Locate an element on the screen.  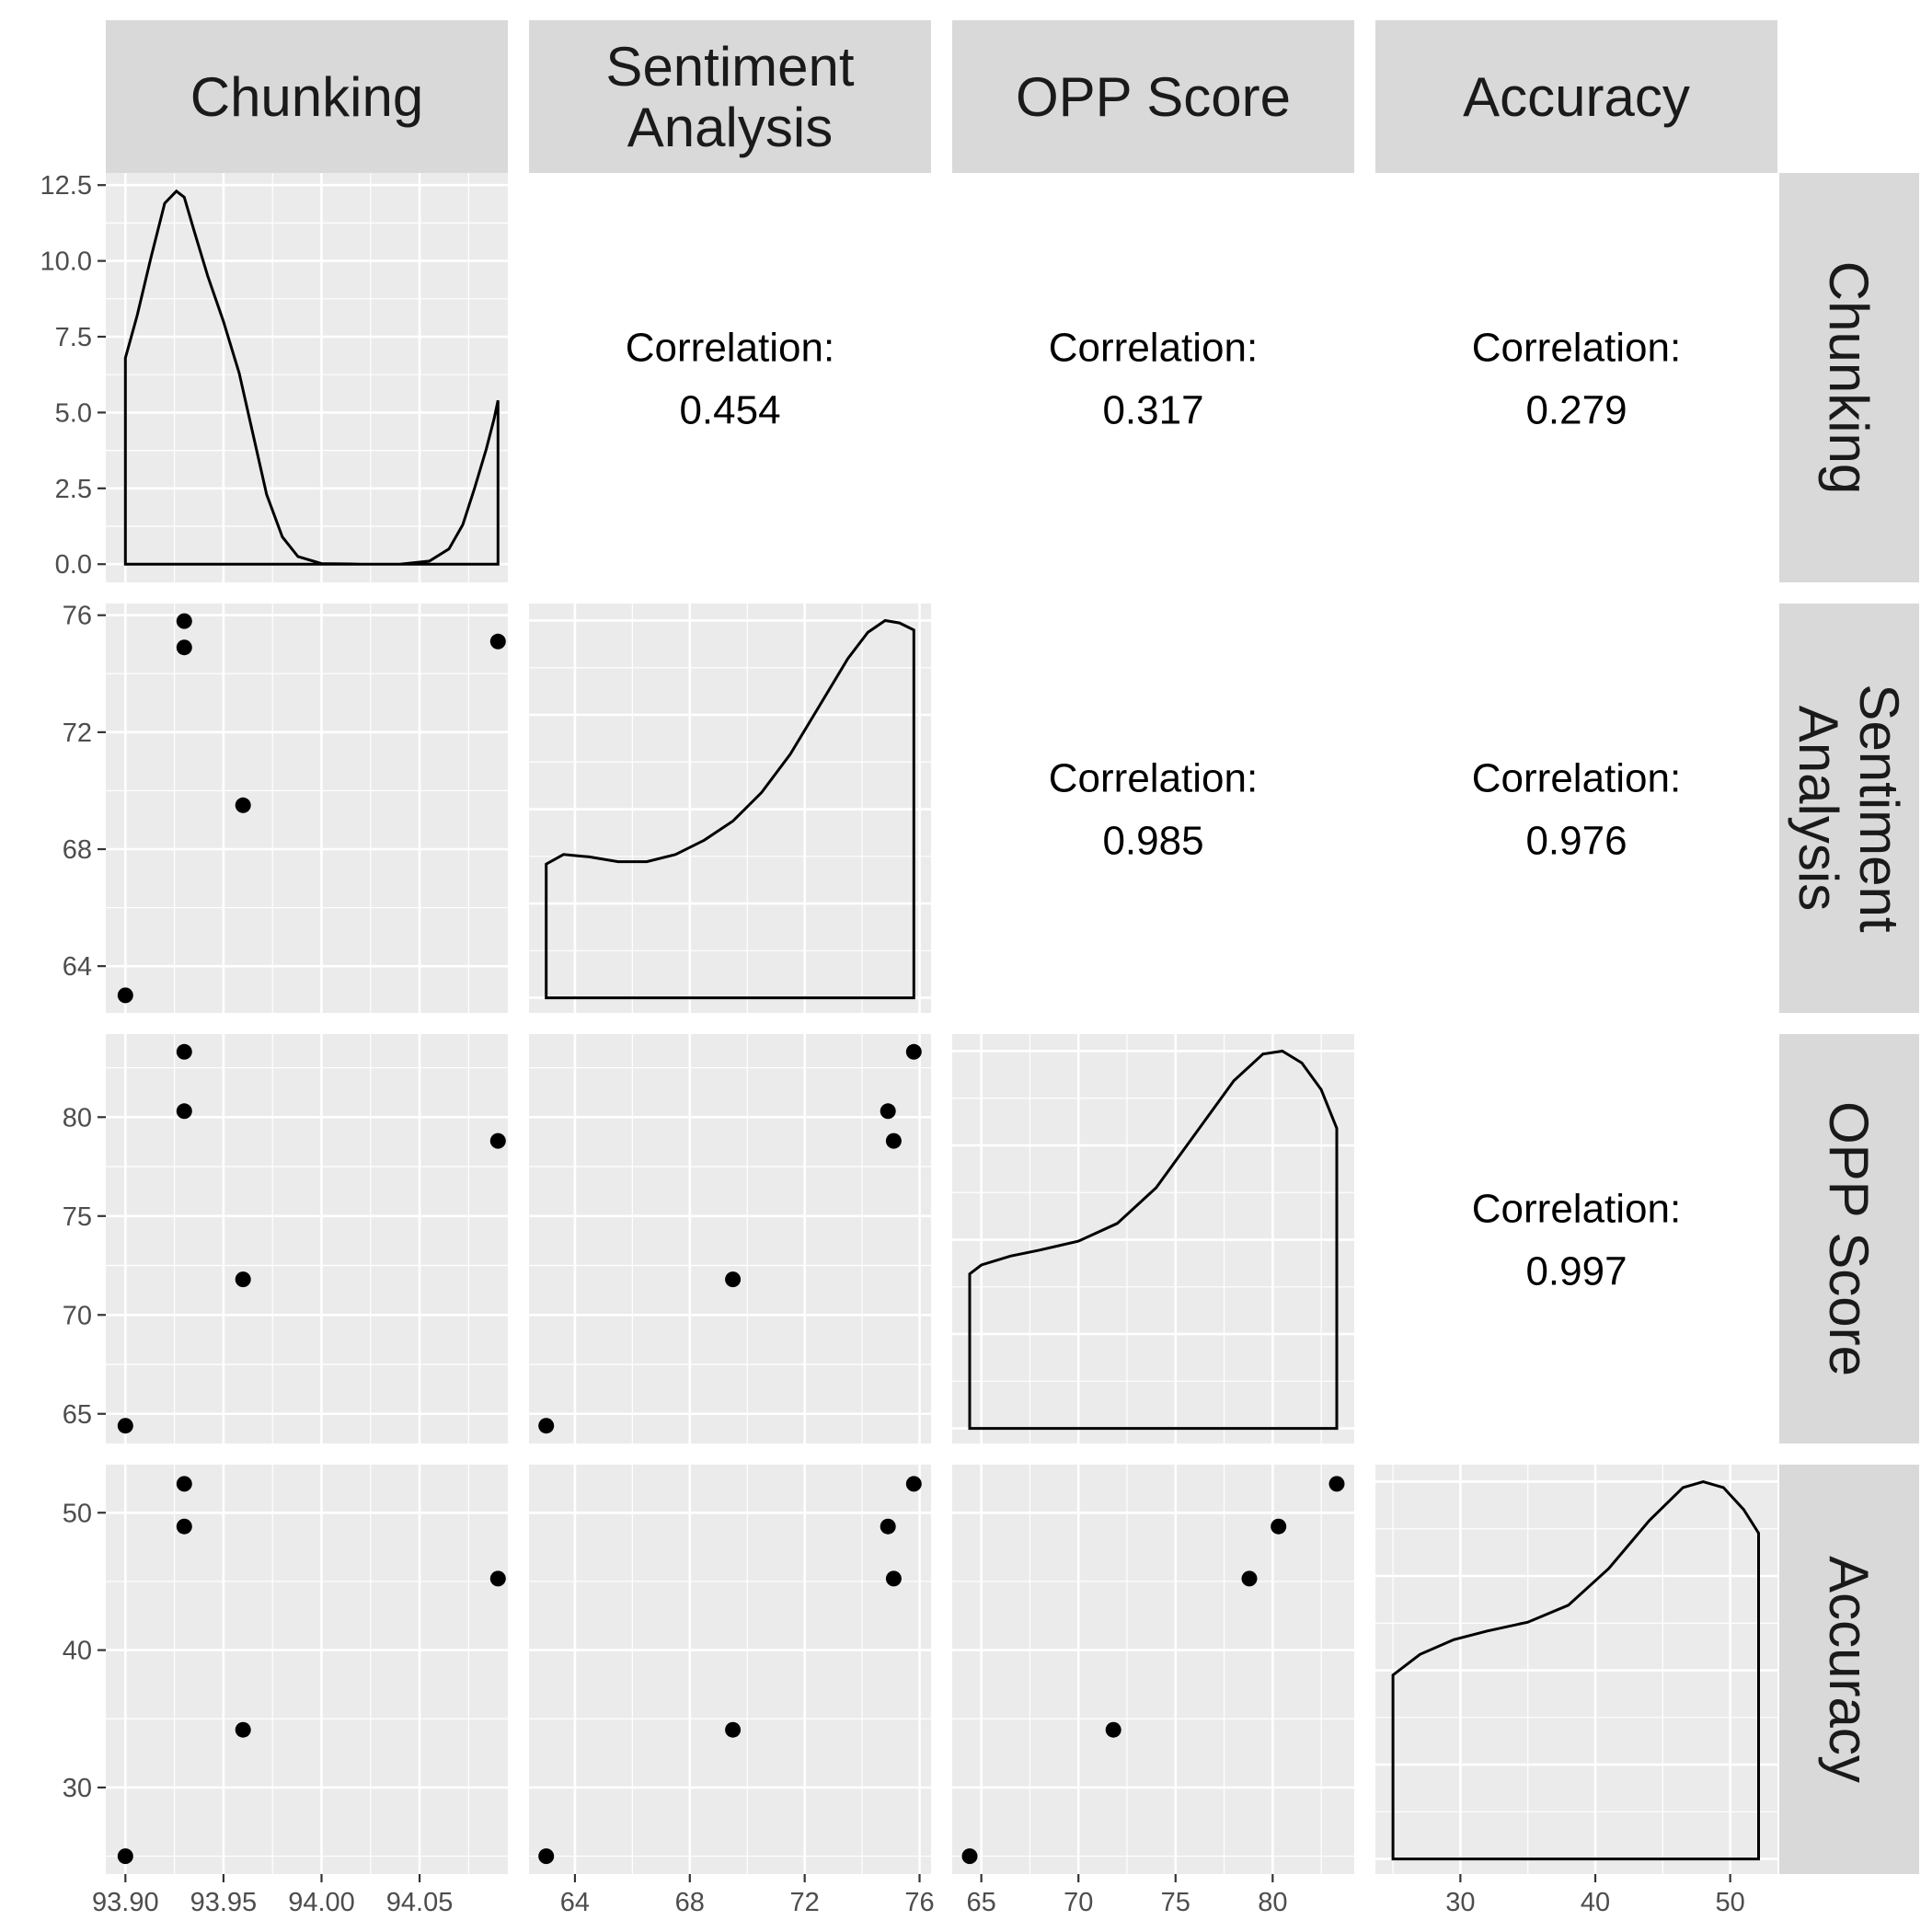
correlation-value: 0.454 is located at coordinates (729, 410).